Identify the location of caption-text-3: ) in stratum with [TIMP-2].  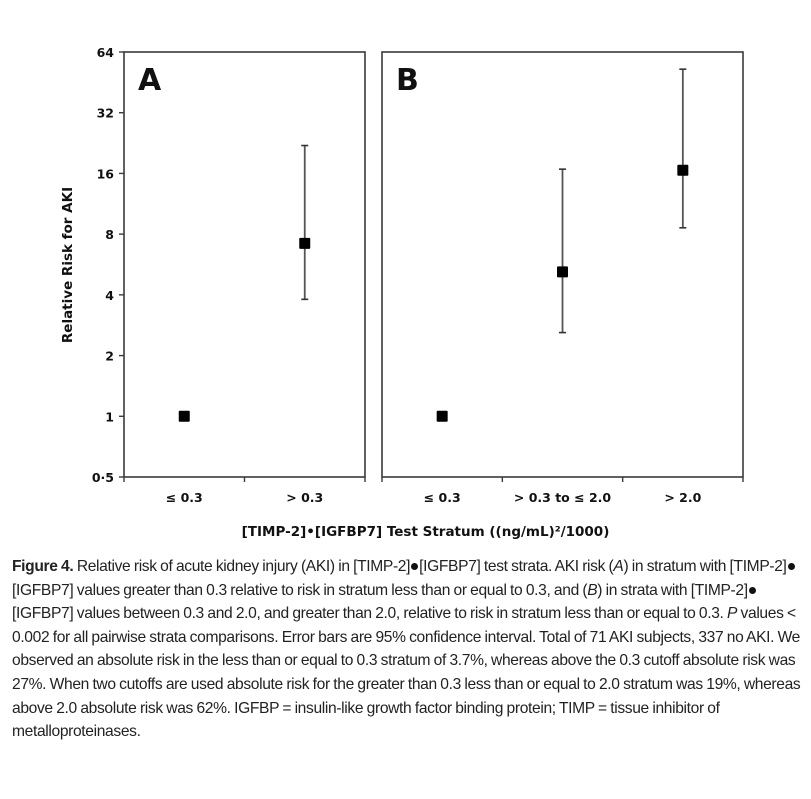
(705, 566).